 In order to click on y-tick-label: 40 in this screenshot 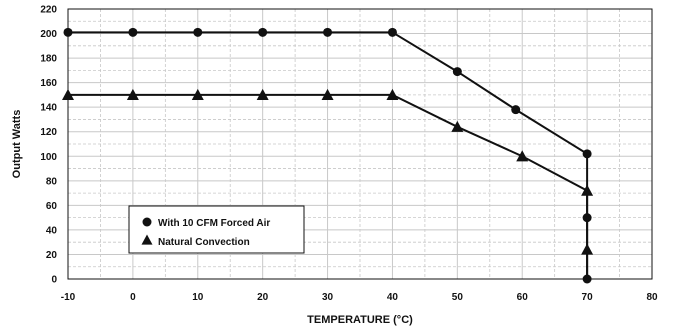, I will do `click(52, 230)`.